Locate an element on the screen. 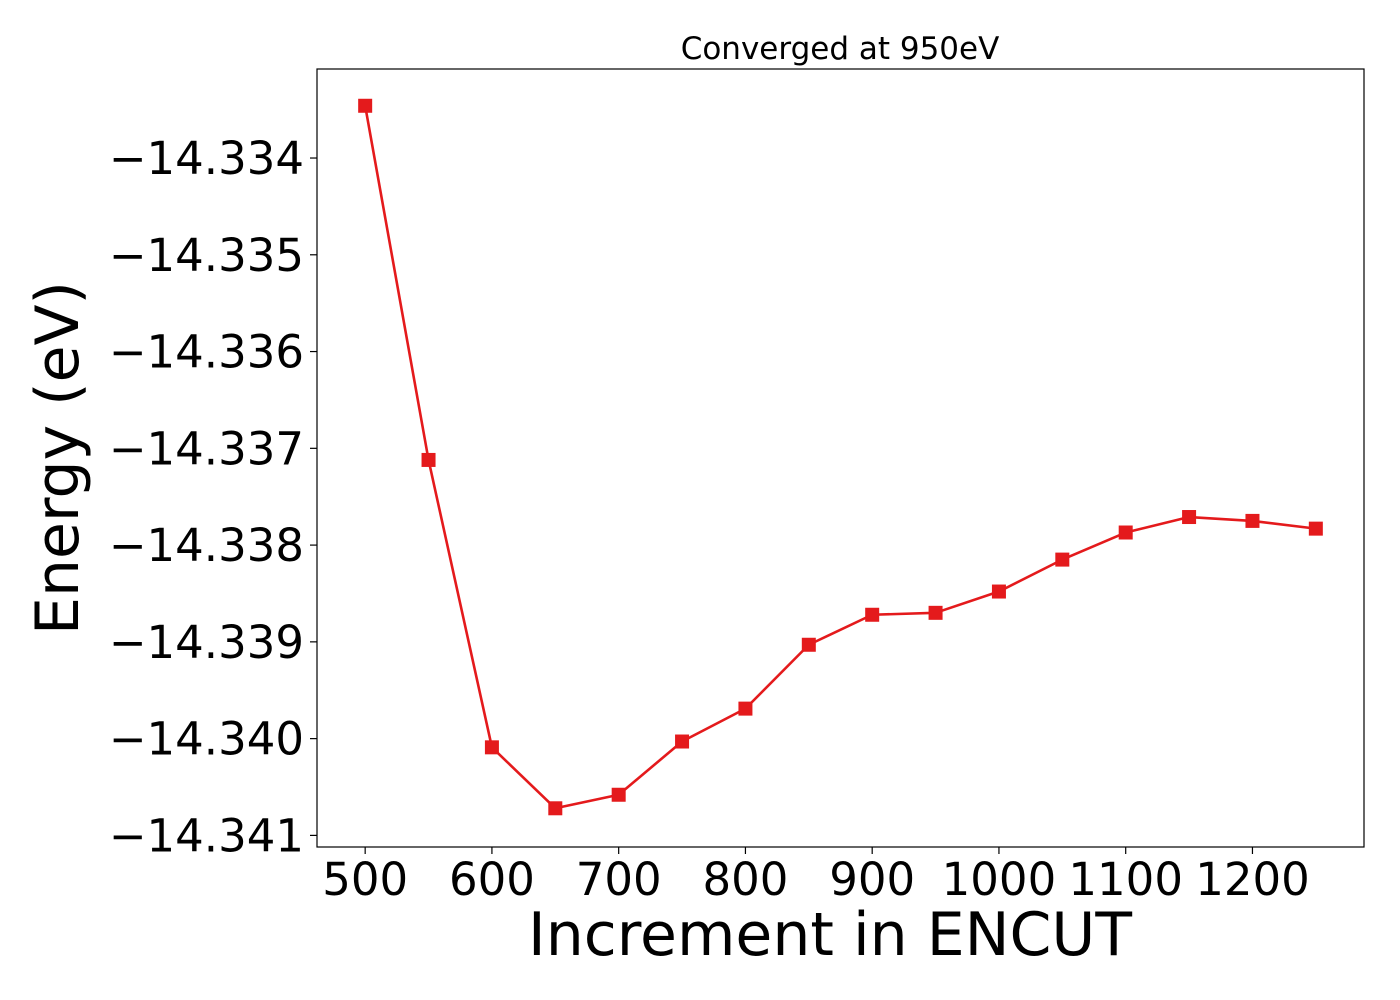 This screenshot has height=1000, width=1400. x-tick-label: 1100 is located at coordinates (1125, 879).